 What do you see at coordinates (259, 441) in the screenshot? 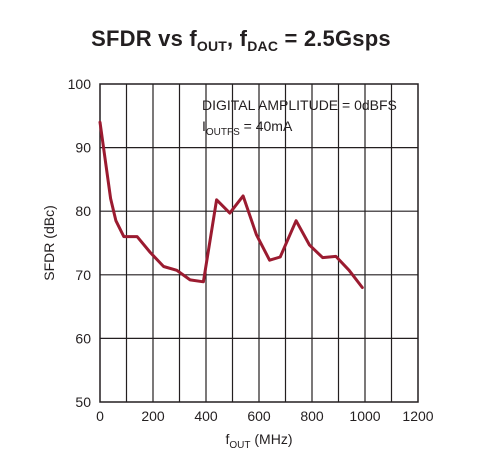
I see `x-axis-label: fOUT (MHz)` at bounding box center [259, 441].